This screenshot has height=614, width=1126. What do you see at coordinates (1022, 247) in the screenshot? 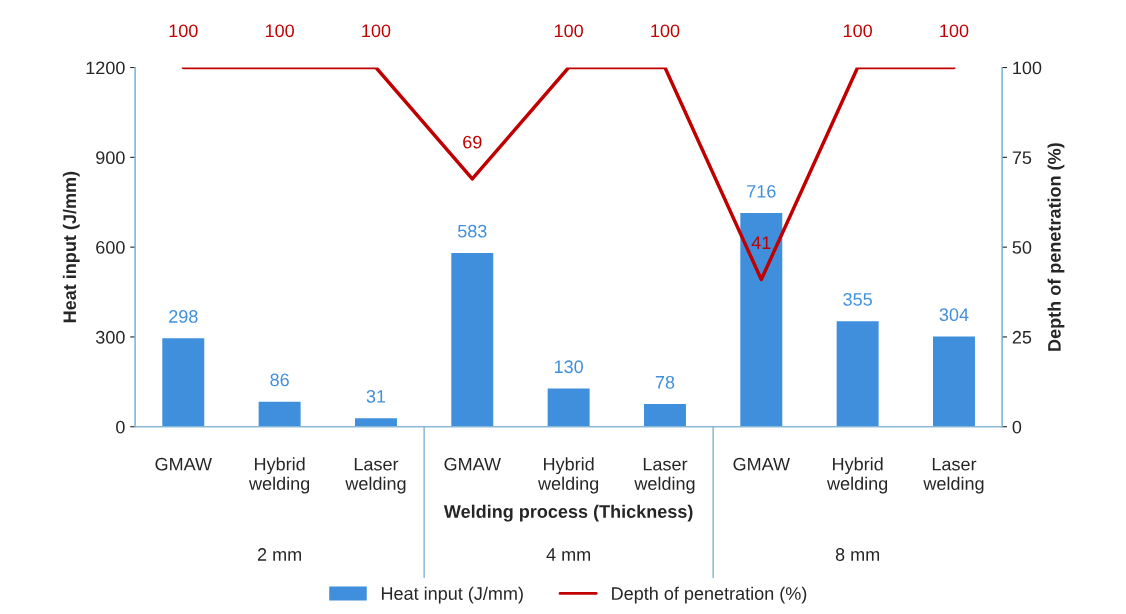
I see `y2-tick-label: 50` at bounding box center [1022, 247].